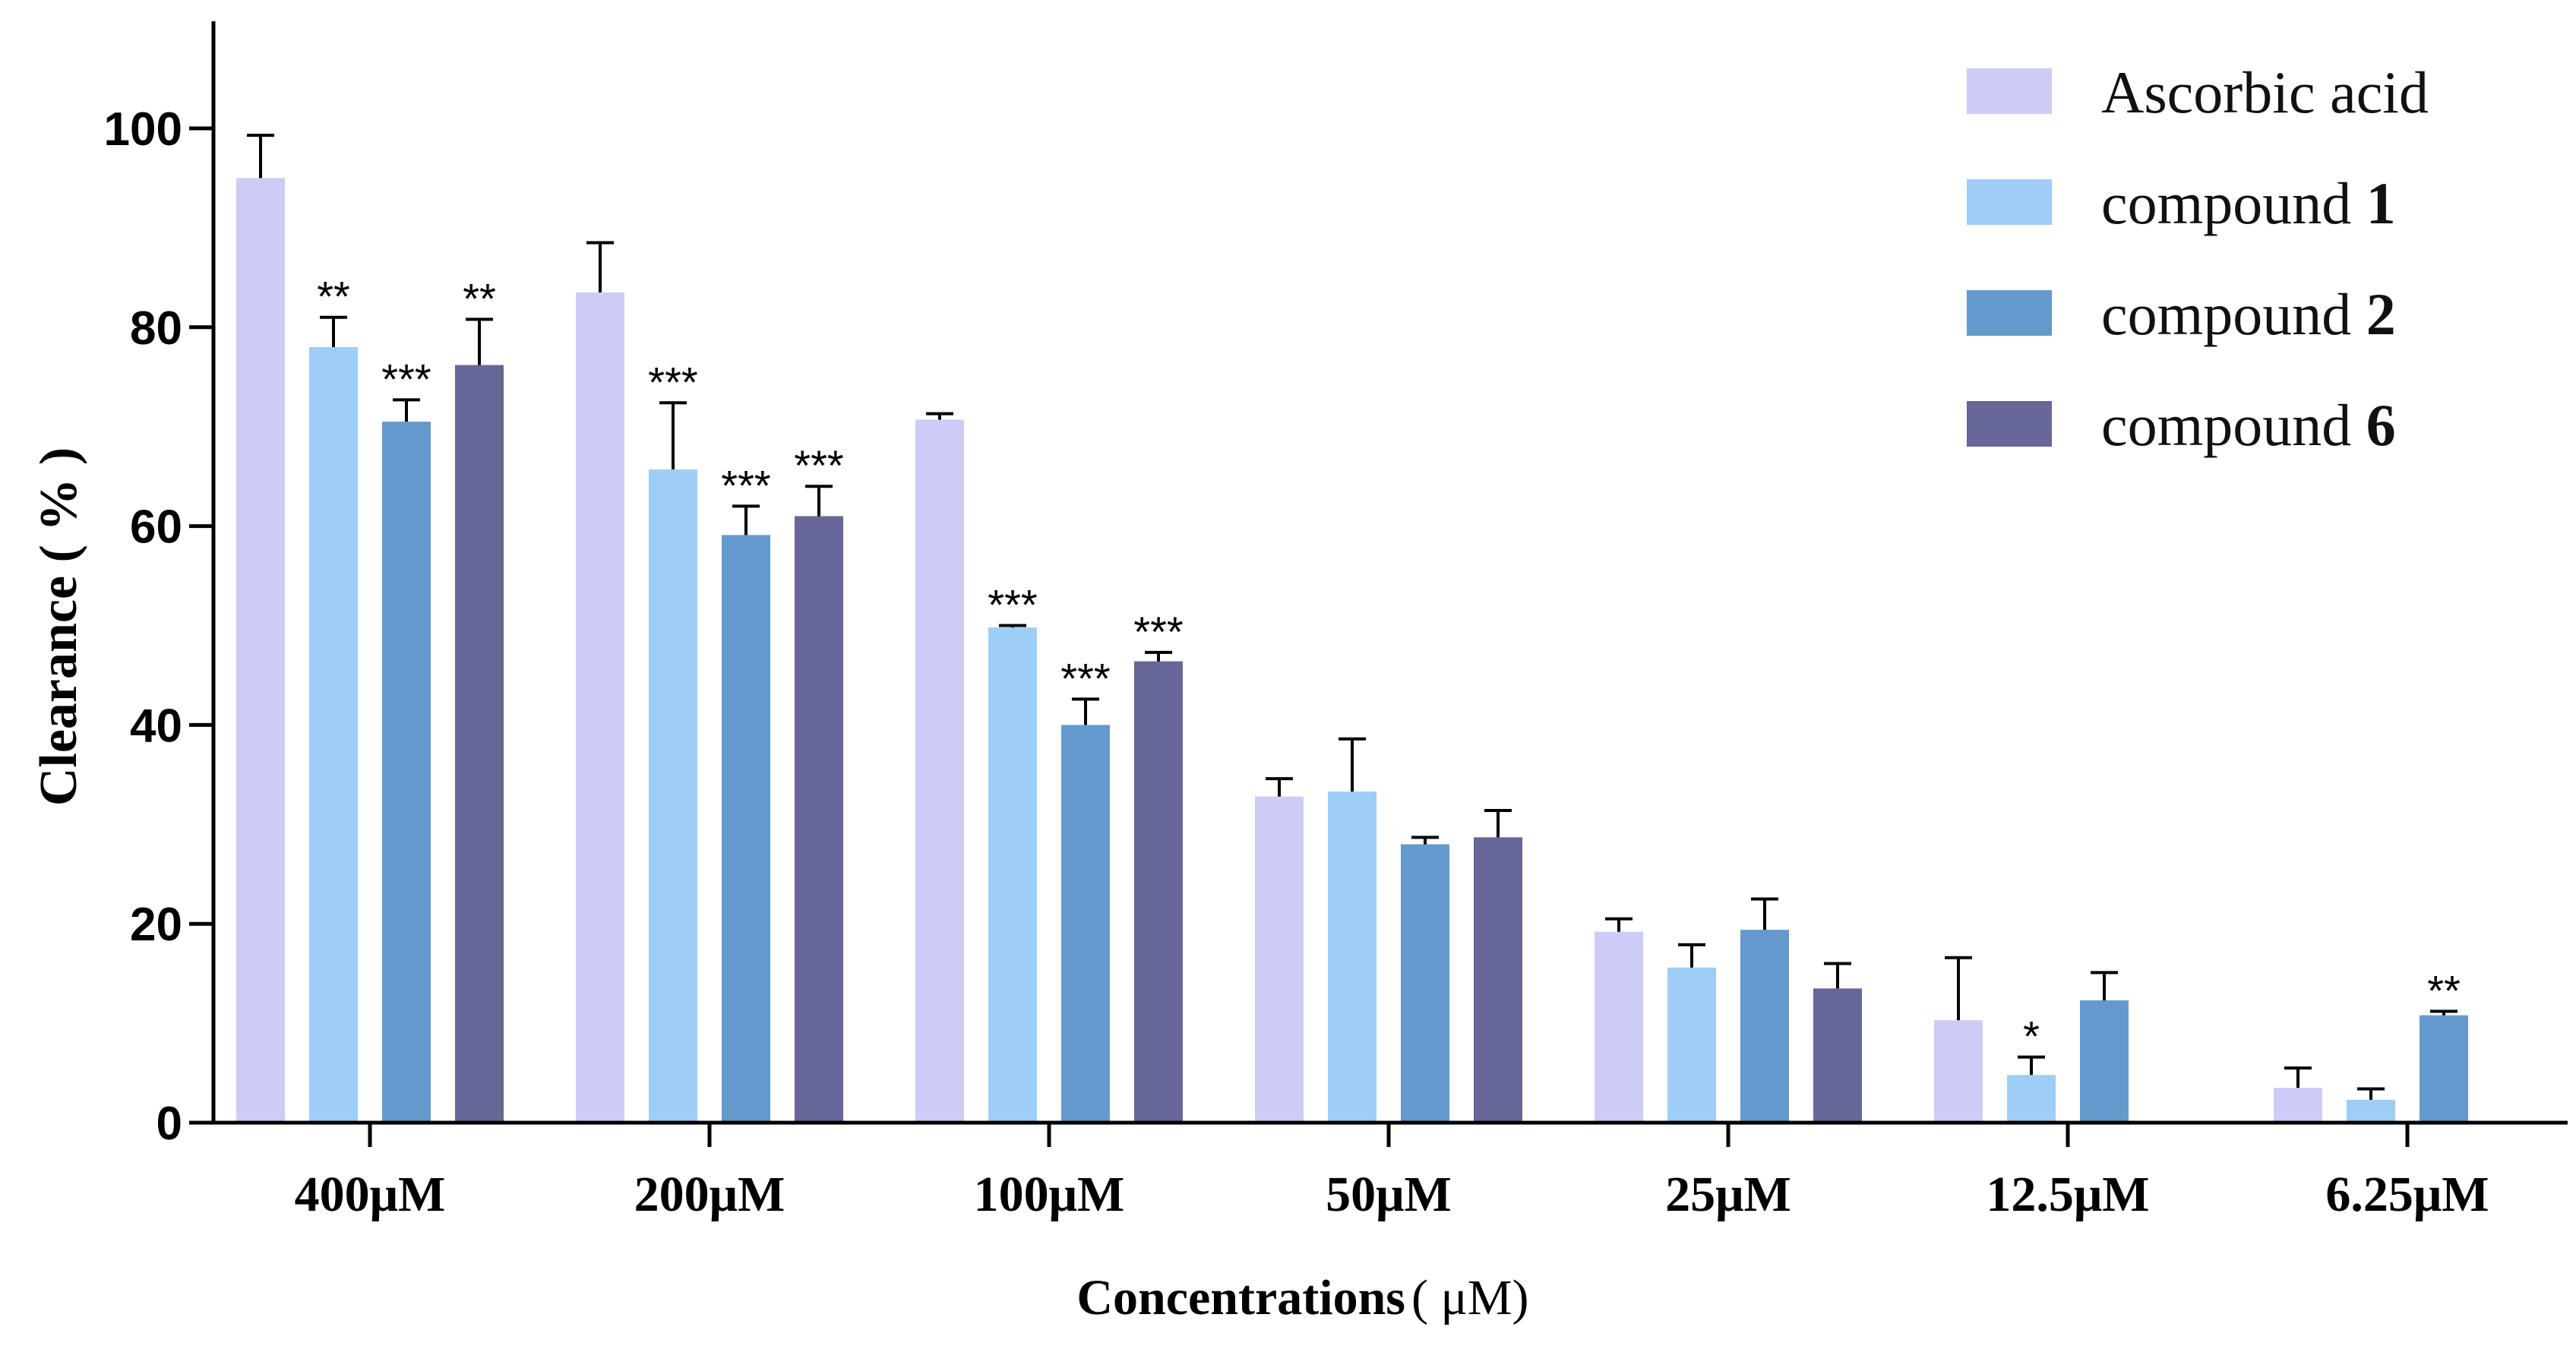 The height and width of the screenshot is (1346, 2576). Describe the element at coordinates (143, 129) in the screenshot. I see `y-tick-label: 100` at that location.